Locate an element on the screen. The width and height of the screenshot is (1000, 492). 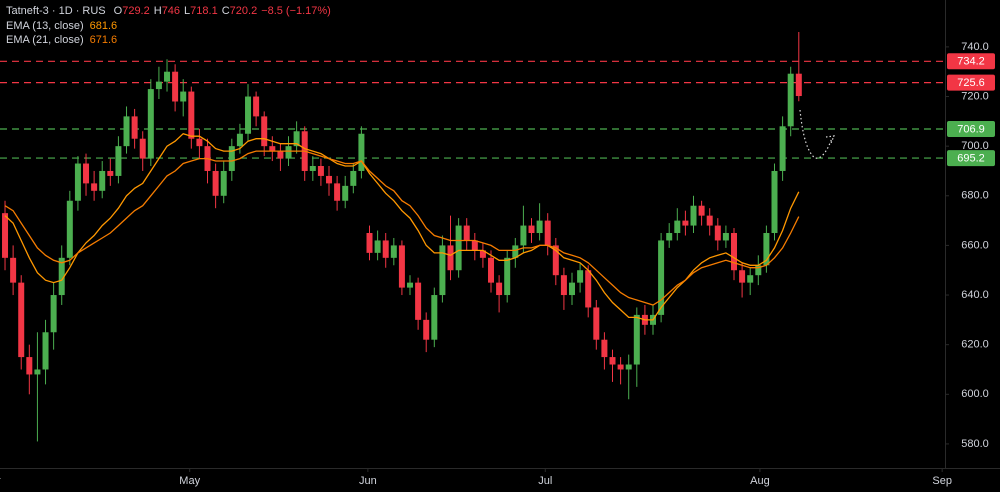
ohlc-key: L is located at coordinates (187, 11).